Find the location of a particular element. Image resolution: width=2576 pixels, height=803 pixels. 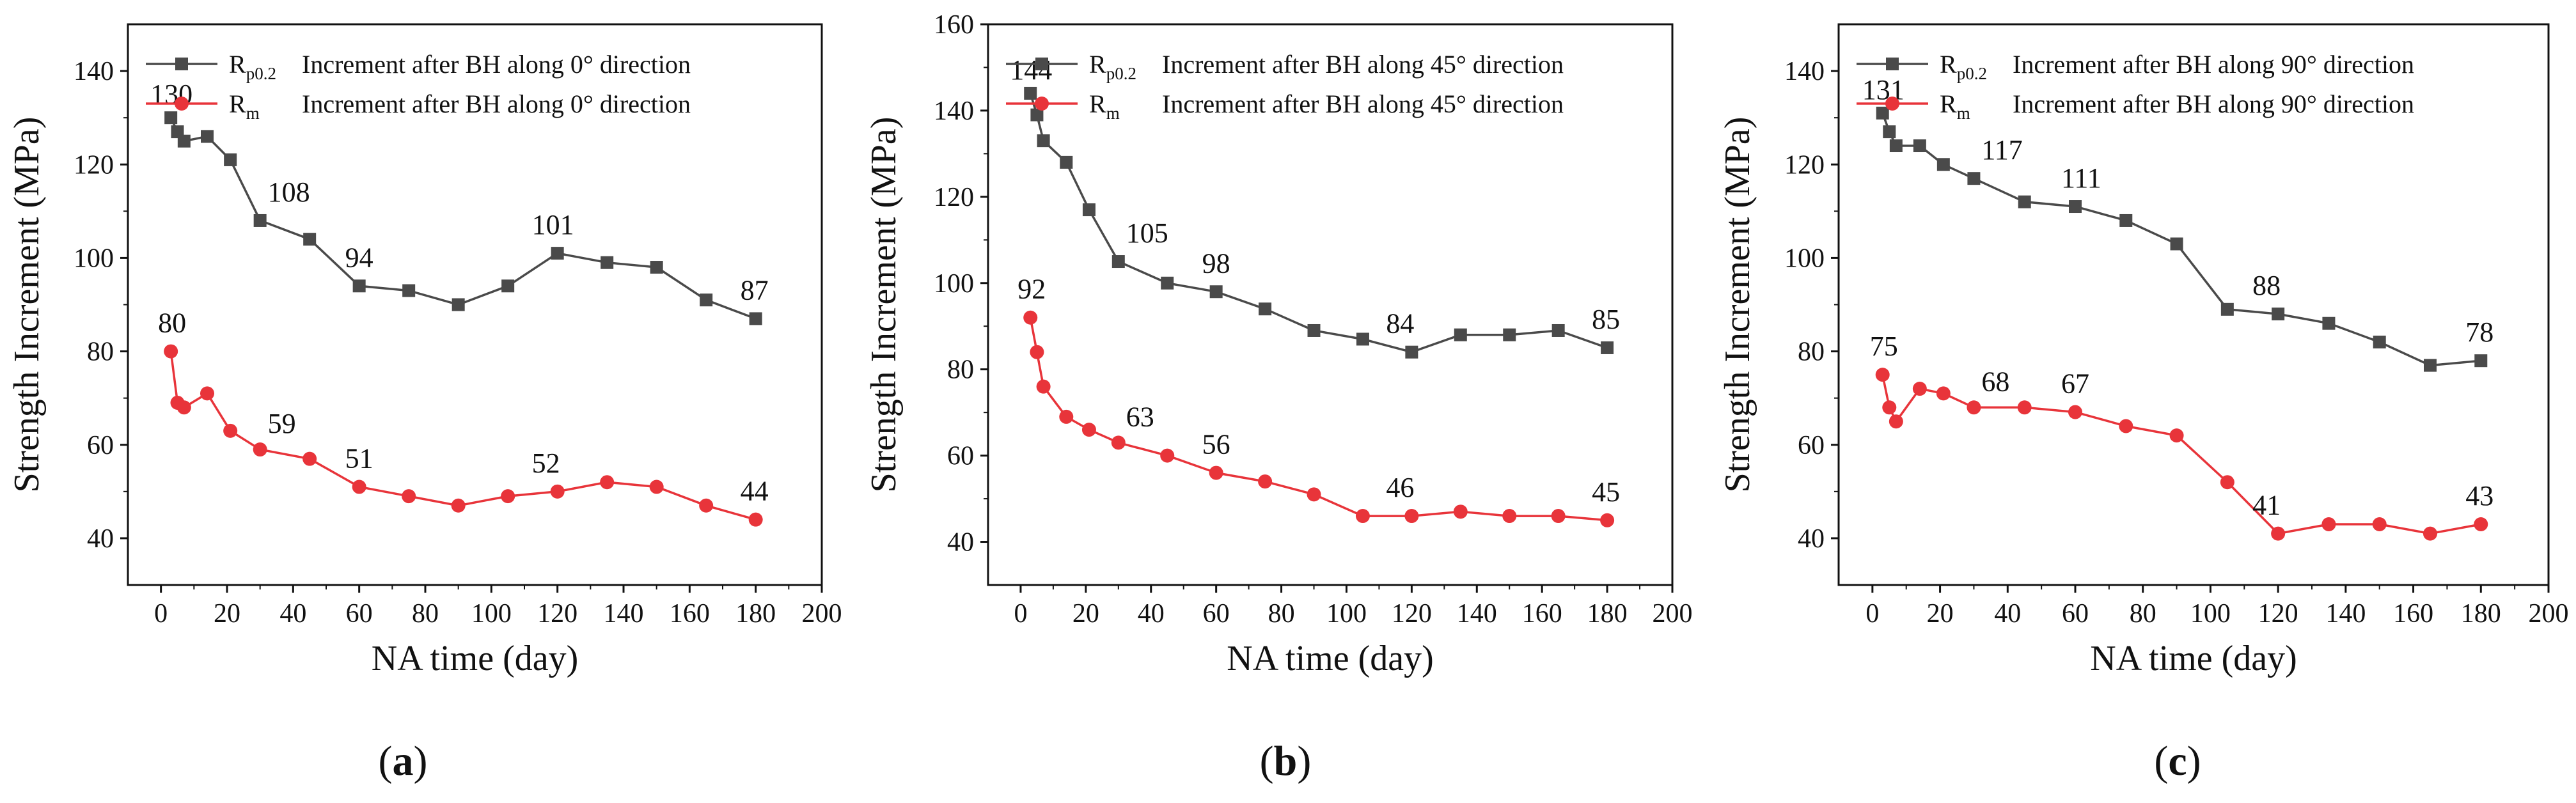

panel-label: (b) is located at coordinates (1286, 761).